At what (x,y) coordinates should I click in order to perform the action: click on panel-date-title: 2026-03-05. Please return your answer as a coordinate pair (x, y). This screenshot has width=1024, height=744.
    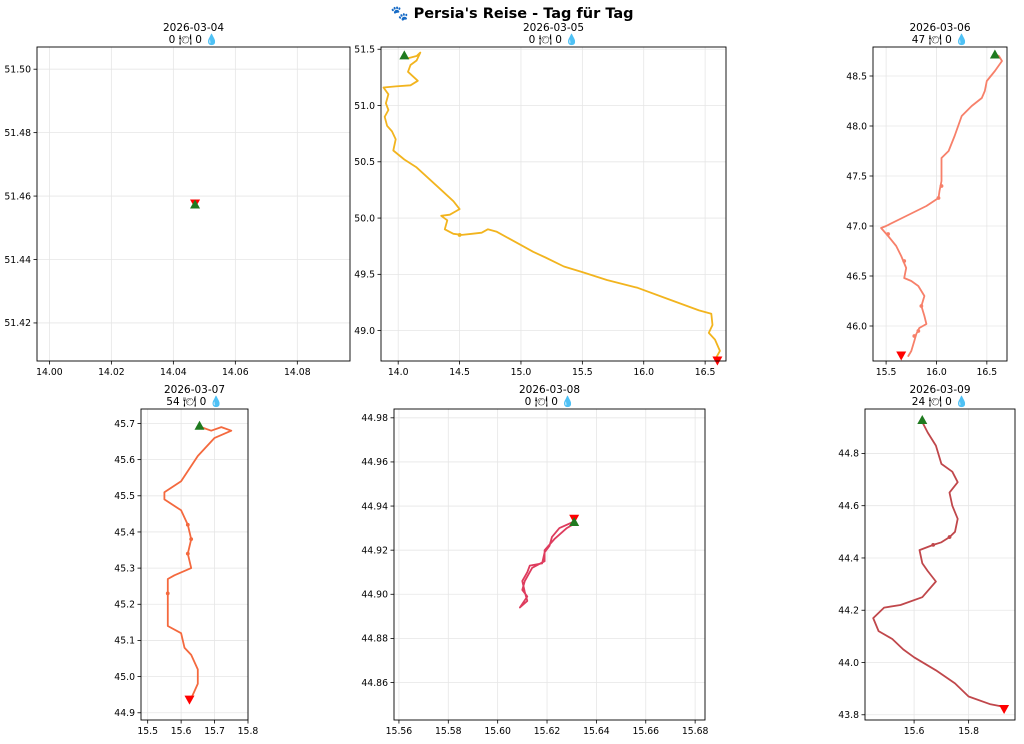
    Looking at the image, I should click on (553, 28).